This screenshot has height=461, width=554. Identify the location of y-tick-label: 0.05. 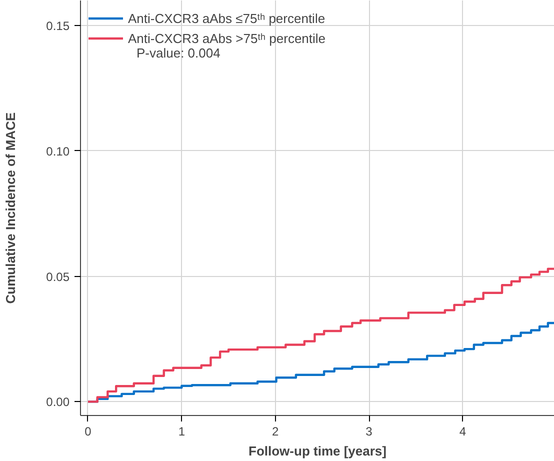
(58, 277).